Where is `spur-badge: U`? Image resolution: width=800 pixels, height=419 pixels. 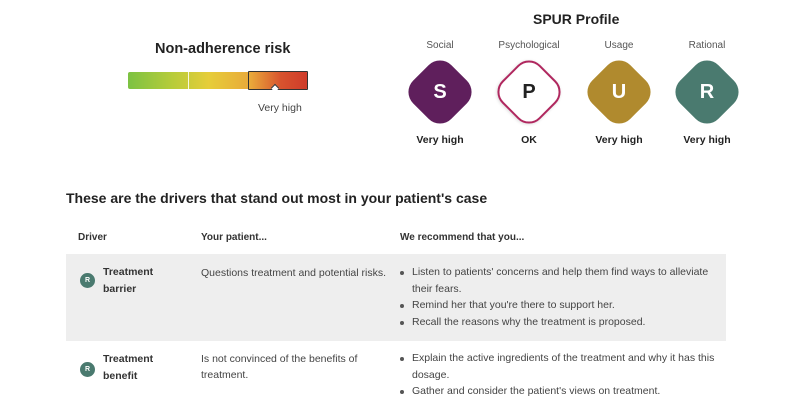 spur-badge: U is located at coordinates (619, 92).